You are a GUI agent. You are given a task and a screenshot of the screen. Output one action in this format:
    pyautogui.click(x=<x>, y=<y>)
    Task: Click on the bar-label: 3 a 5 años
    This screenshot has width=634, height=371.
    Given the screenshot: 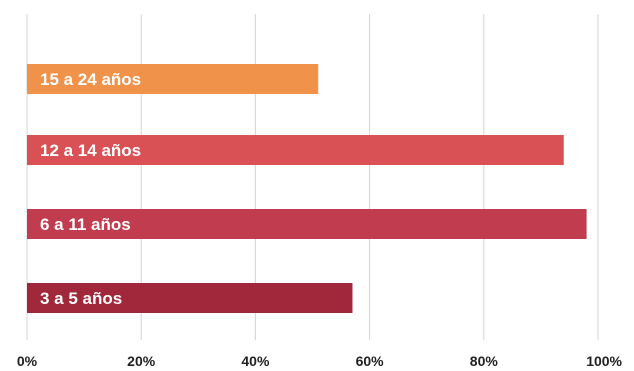 What is the action you would take?
    pyautogui.click(x=81, y=298)
    